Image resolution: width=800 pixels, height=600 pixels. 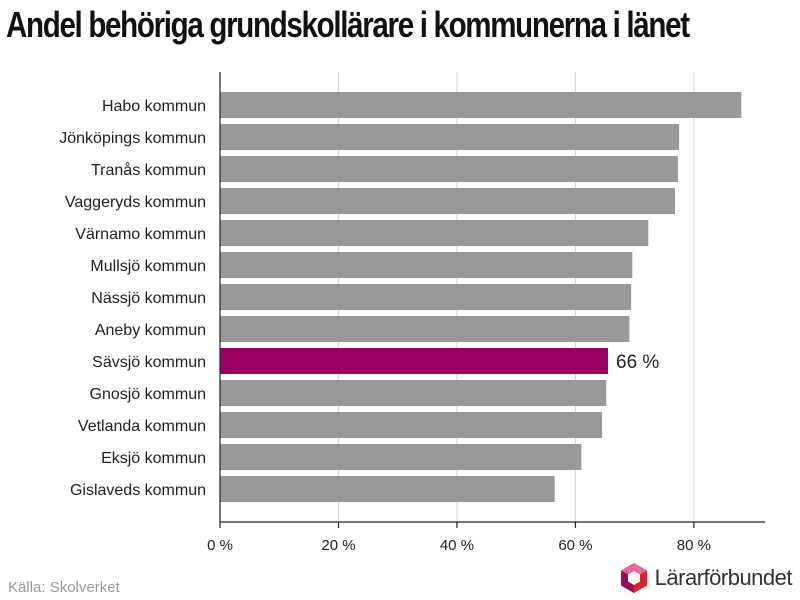 What do you see at coordinates (138, 490) in the screenshot?
I see `category-label: Gislaveds kommun` at bounding box center [138, 490].